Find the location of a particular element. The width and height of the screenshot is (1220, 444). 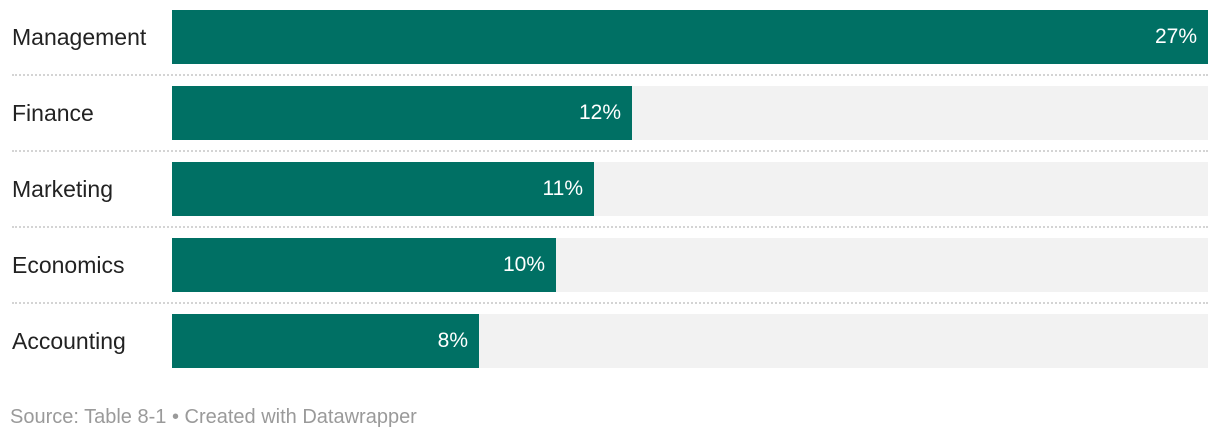

category-label: Finance is located at coordinates (53, 113).